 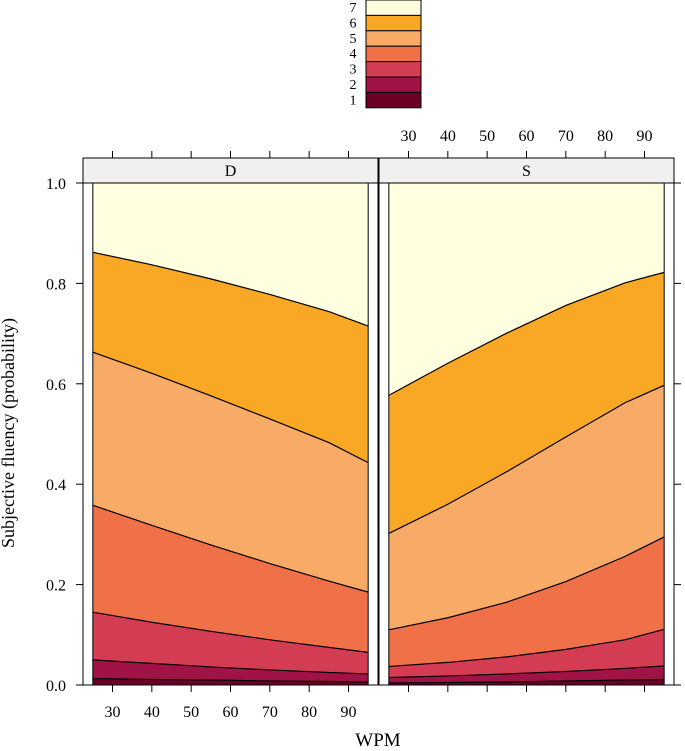 What do you see at coordinates (353, 39) in the screenshot?
I see `legend-label-5: 5` at bounding box center [353, 39].